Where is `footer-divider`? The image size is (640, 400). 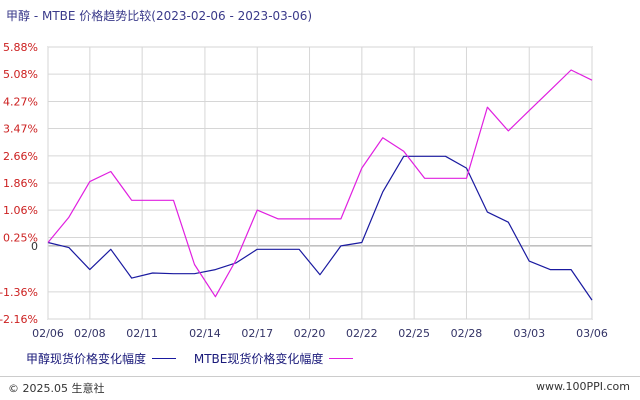 footer-divider is located at coordinates (320, 376).